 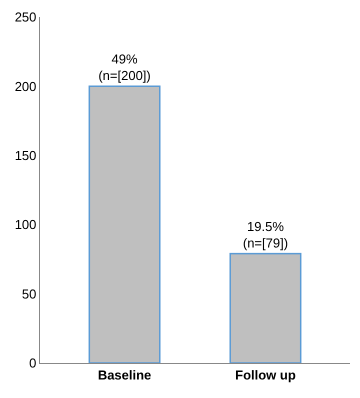 What do you see at coordinates (265, 375) in the screenshot?
I see `x-tick-label: Follow up` at bounding box center [265, 375].